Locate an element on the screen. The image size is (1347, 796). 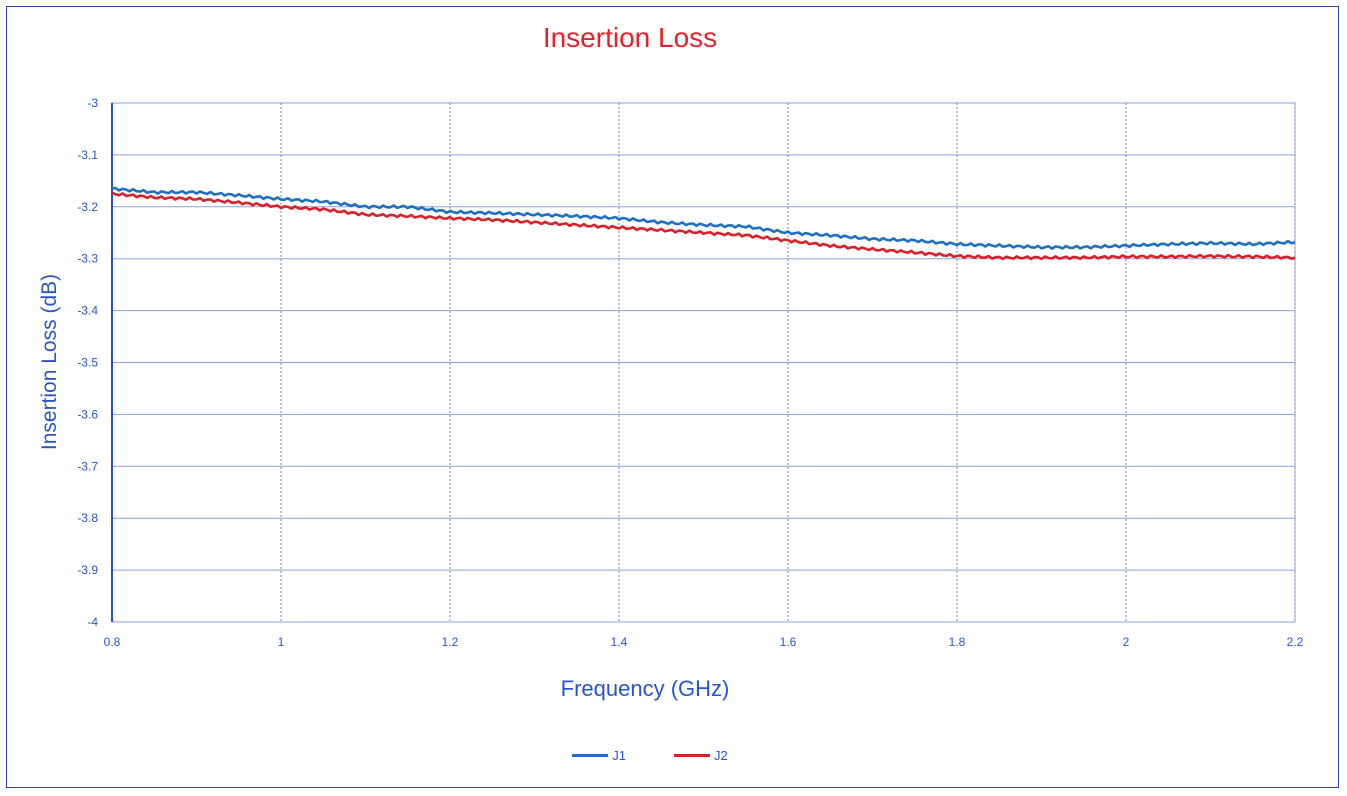
y-tick-label: -3.7 is located at coordinates (87, 466).